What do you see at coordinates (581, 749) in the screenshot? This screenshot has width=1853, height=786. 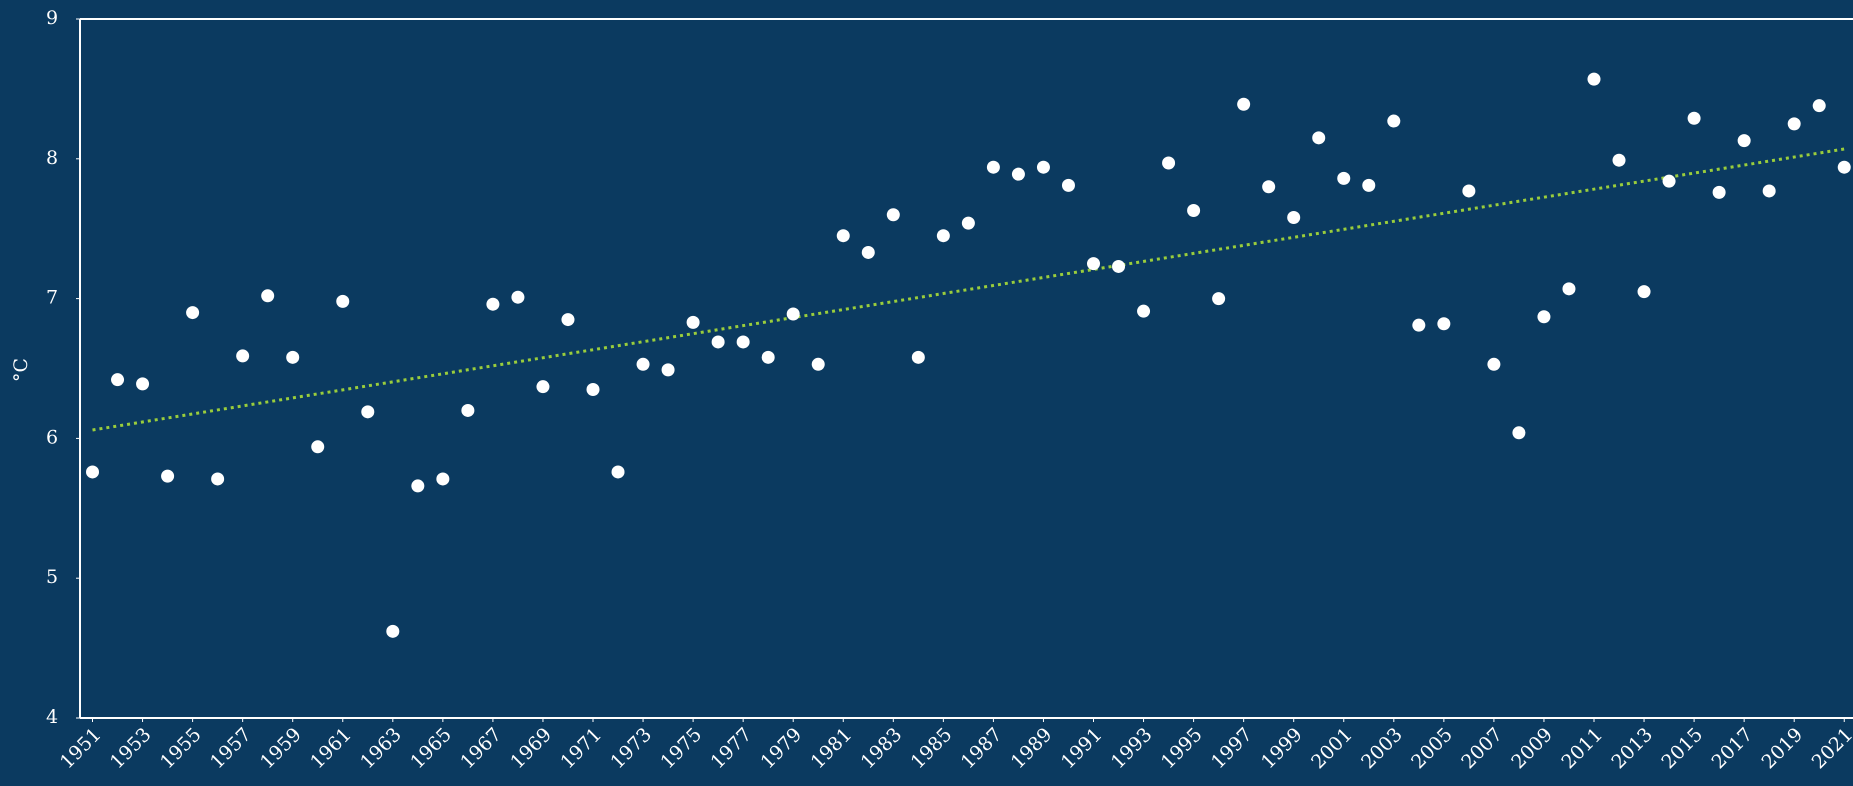 I see `x-tick-label: 1971` at bounding box center [581, 749].